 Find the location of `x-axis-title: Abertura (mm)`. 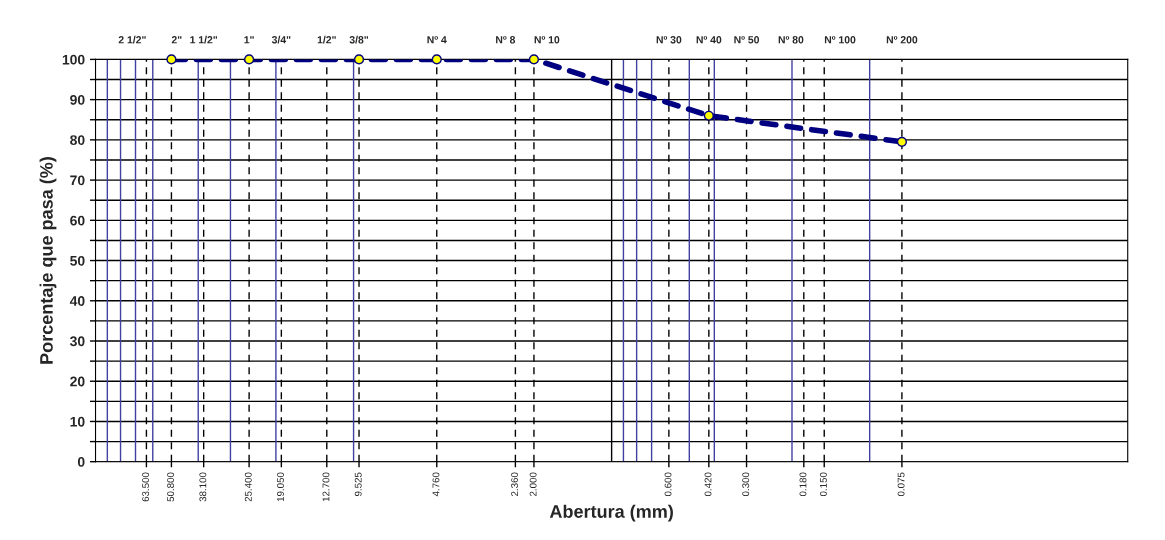

x-axis-title: Abertura (mm) is located at coordinates (611, 513).